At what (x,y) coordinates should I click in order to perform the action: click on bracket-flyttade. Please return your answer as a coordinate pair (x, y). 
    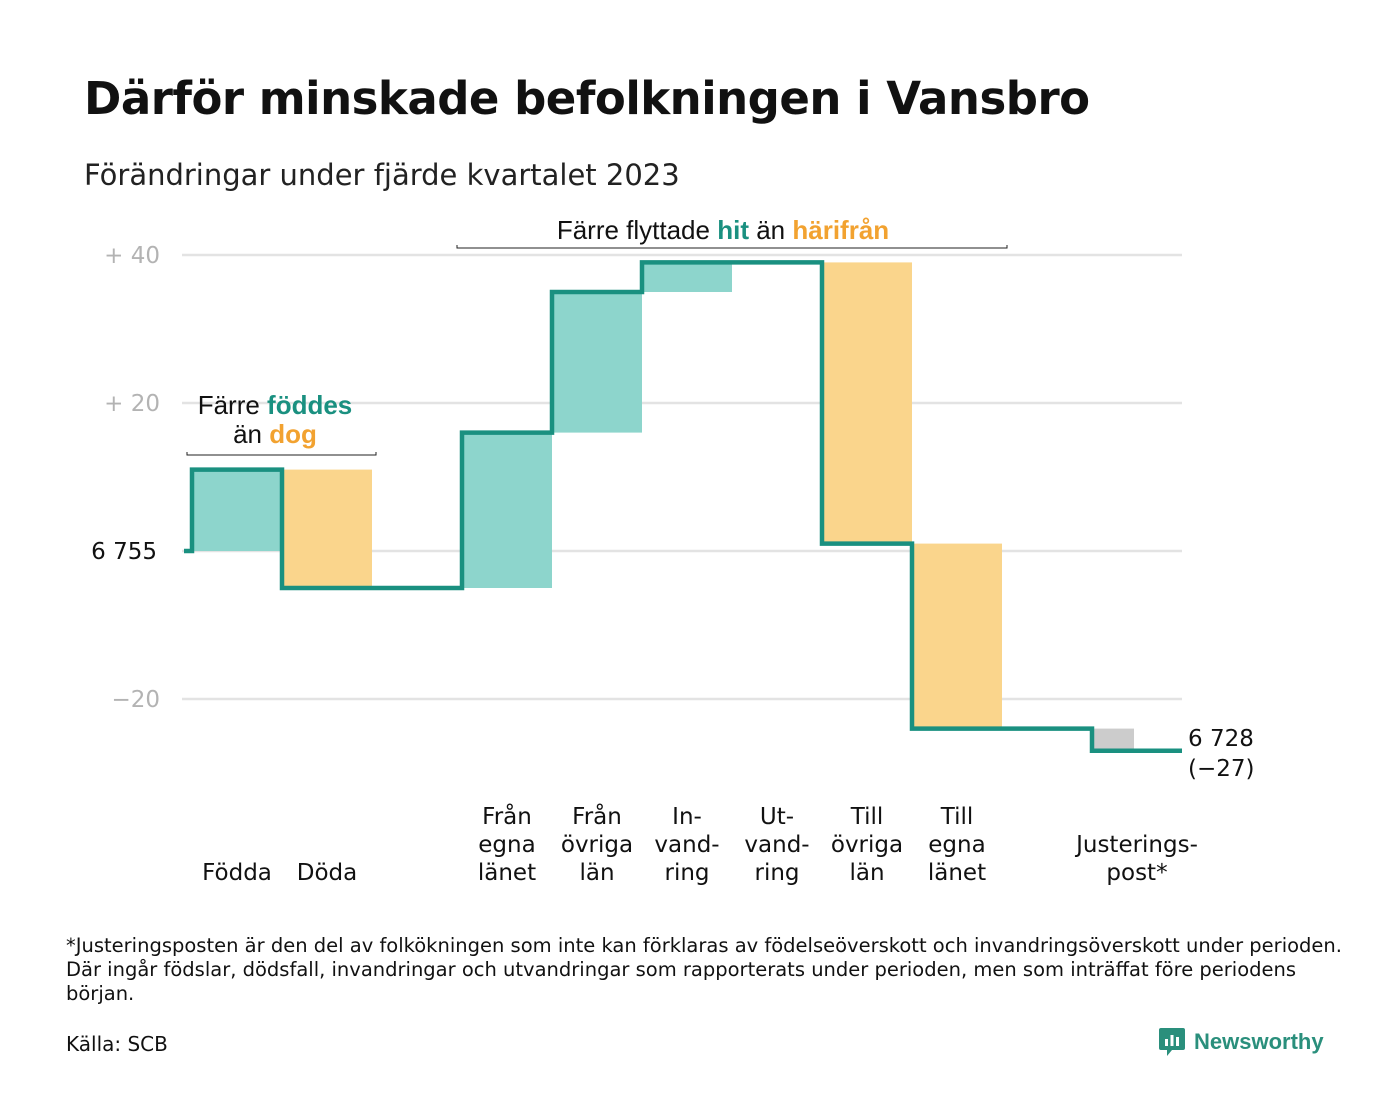
    Looking at the image, I should click on (732, 247).